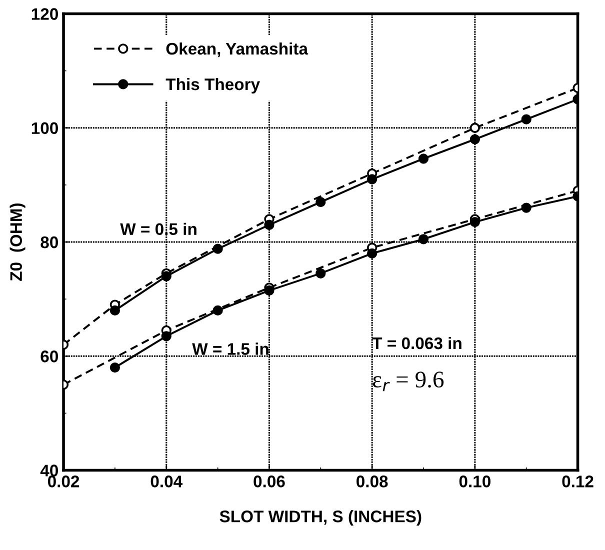 The image size is (605, 550). What do you see at coordinates (213, 86) in the screenshot?
I see `legend-label: This Theory` at bounding box center [213, 86].